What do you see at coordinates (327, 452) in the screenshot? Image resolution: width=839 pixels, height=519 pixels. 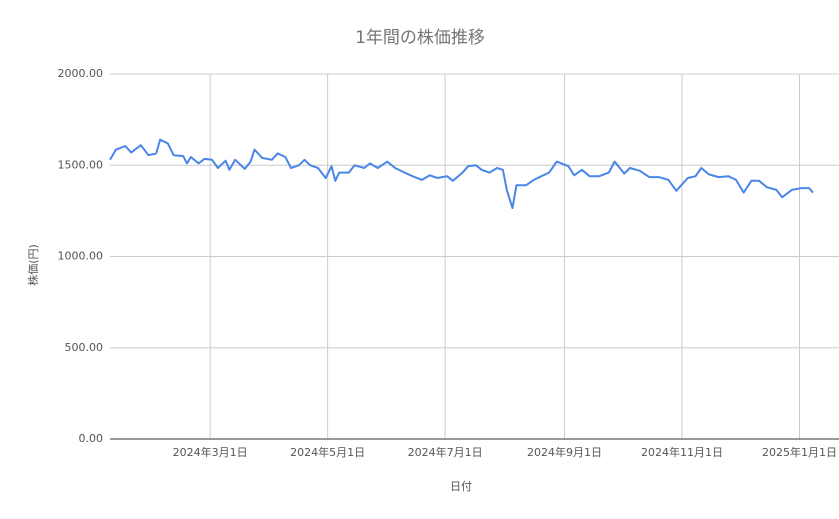 I see `x-tick-label: 2024年5月1日` at bounding box center [327, 452].